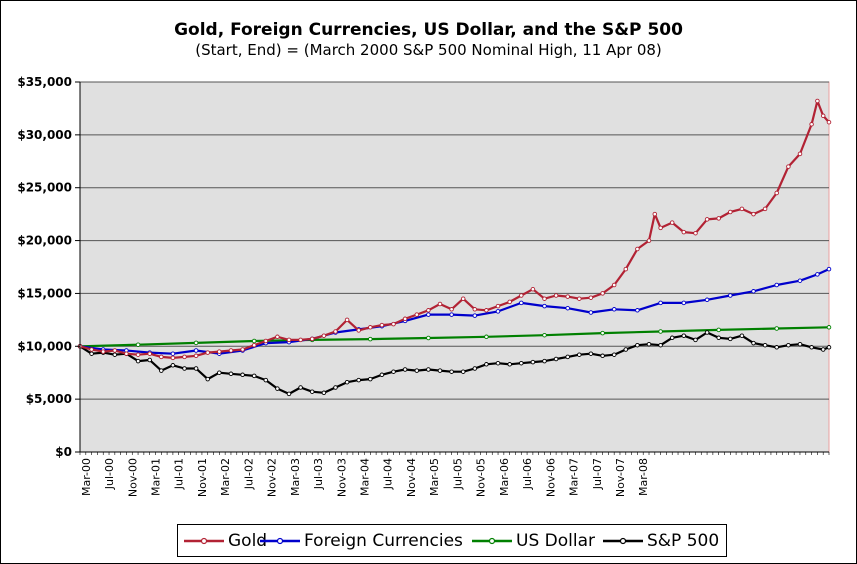 The image size is (857, 564). What do you see at coordinates (49, 399) in the screenshot?
I see `y-tick-label: $5,000` at bounding box center [49, 399].